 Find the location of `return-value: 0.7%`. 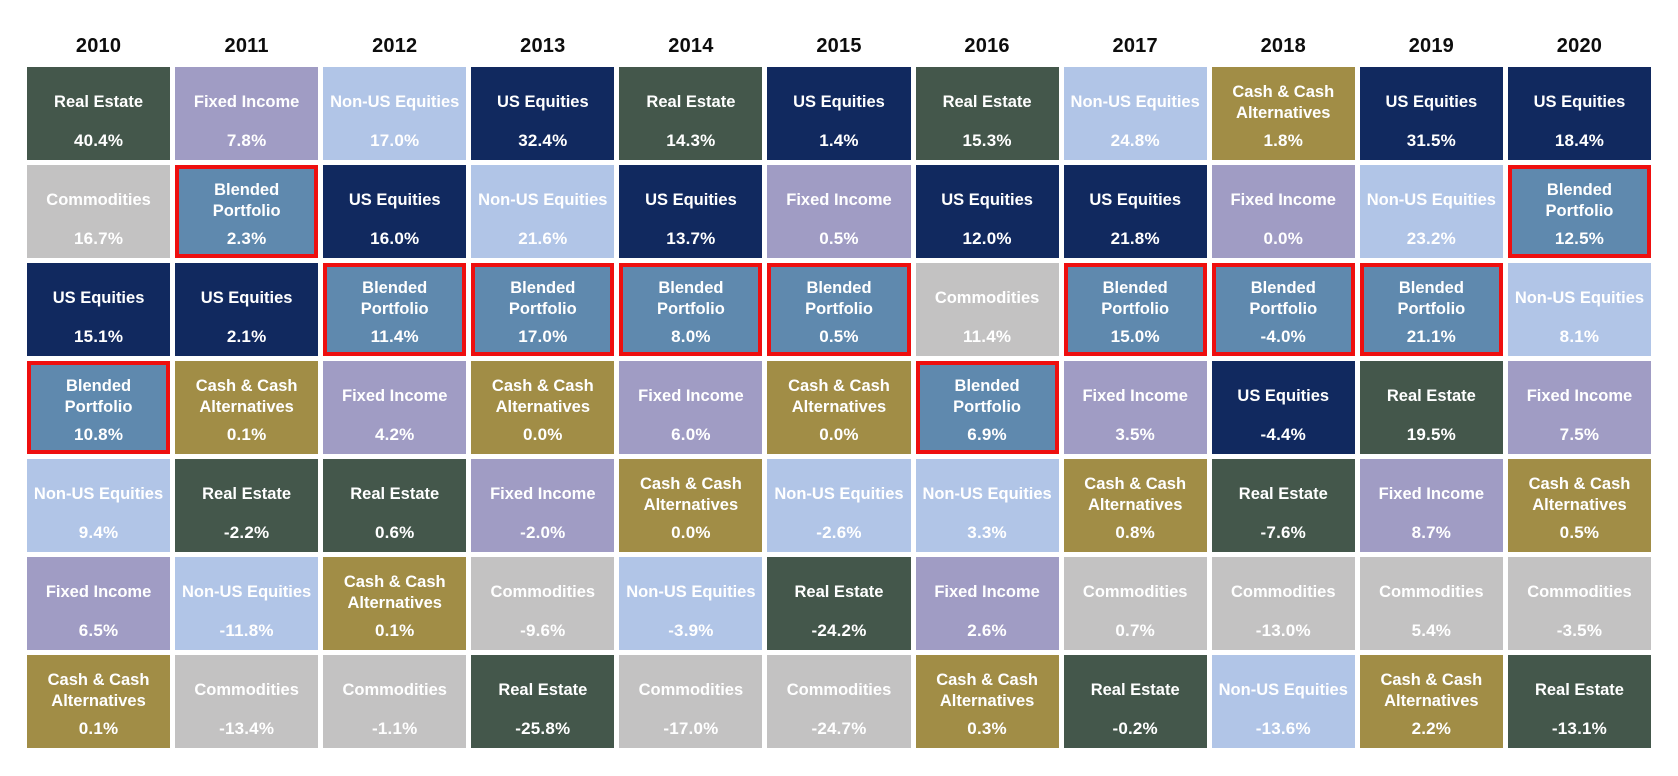

return-value: 0.7% is located at coordinates (1135, 630).